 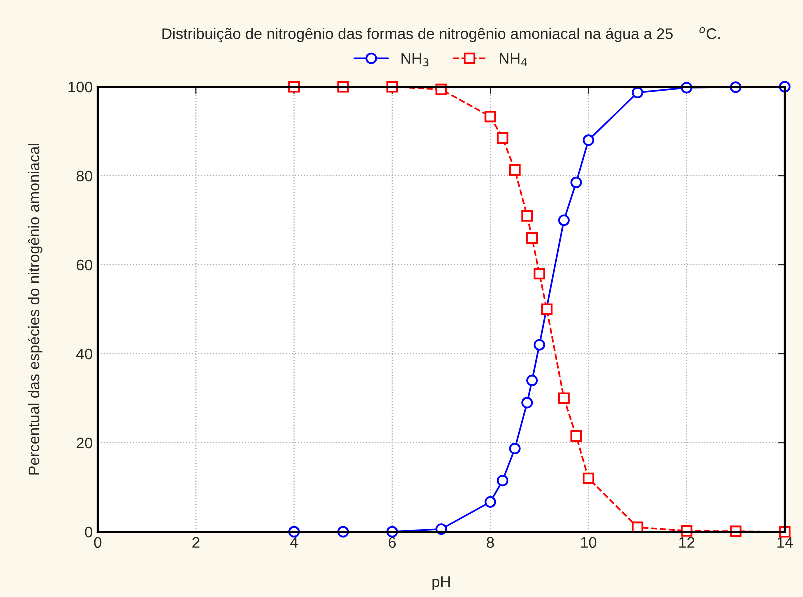 I want to click on x-tick-label: 2, so click(x=196, y=542).